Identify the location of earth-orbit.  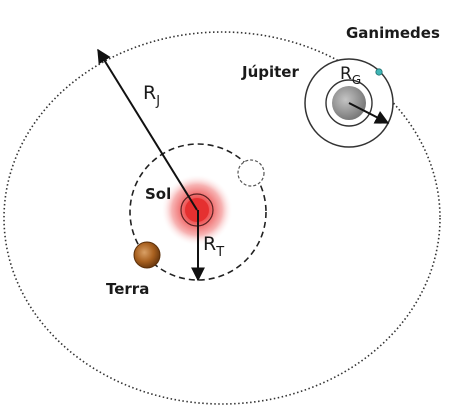
(198, 212).